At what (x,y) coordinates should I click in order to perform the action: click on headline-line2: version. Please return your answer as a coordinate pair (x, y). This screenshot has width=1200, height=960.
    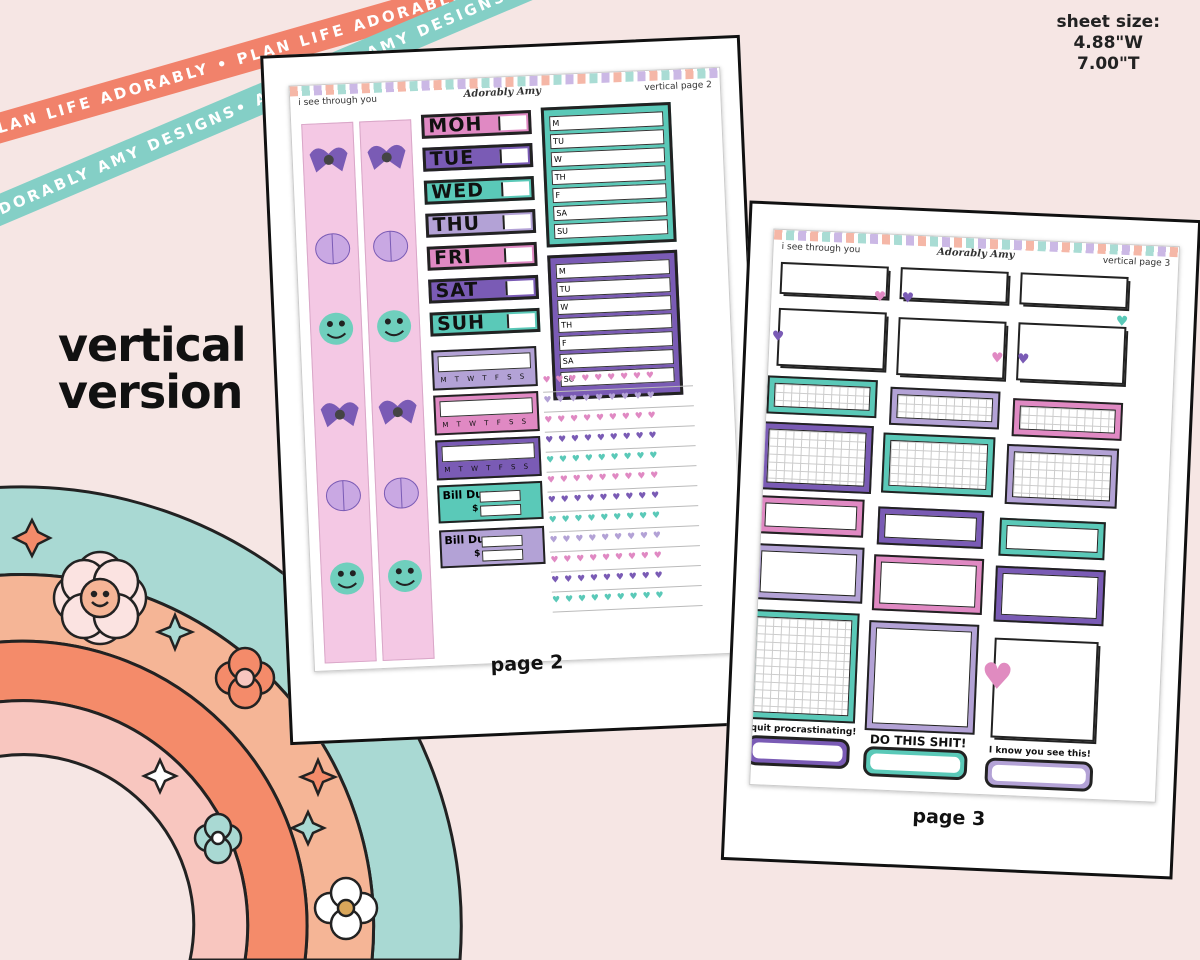
    Looking at the image, I should click on (150, 392).